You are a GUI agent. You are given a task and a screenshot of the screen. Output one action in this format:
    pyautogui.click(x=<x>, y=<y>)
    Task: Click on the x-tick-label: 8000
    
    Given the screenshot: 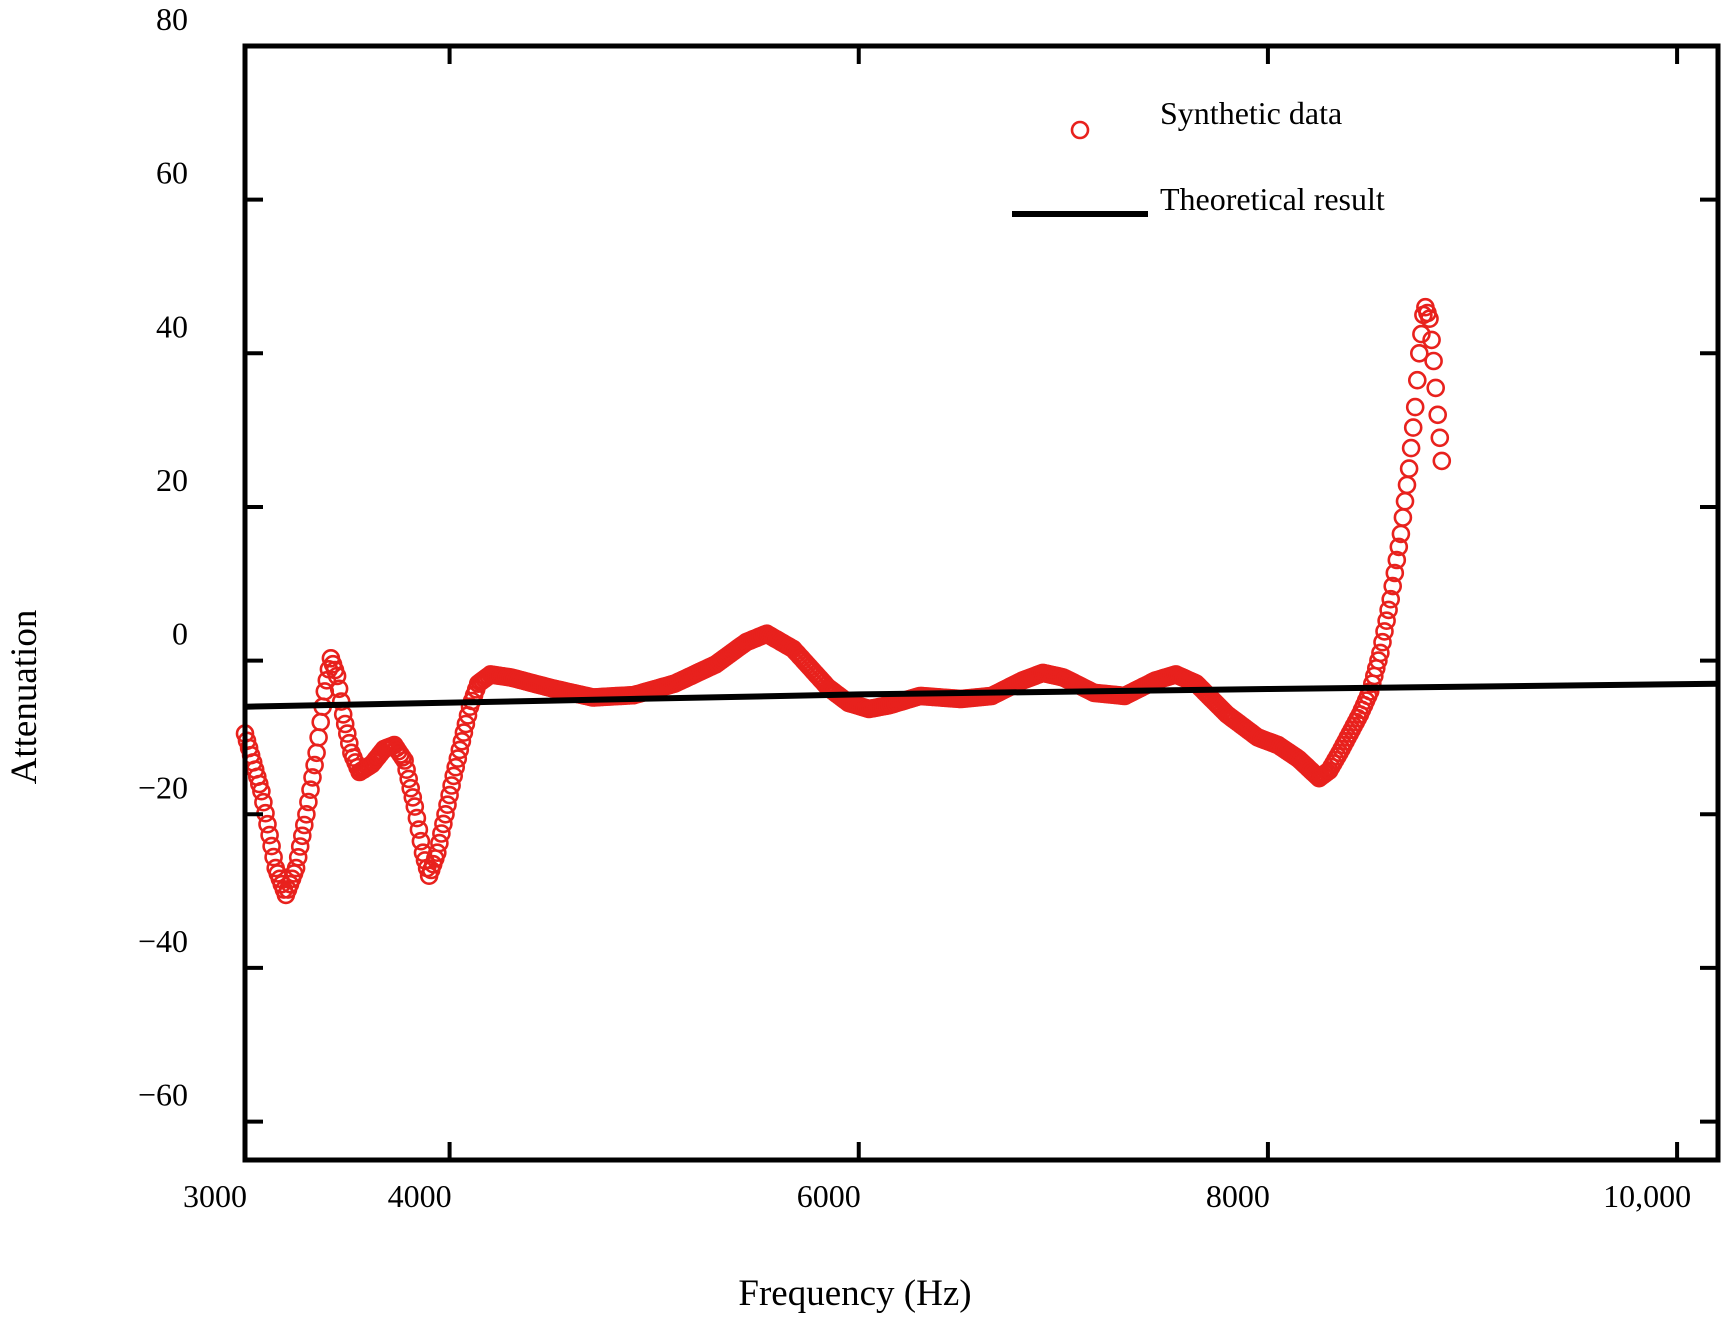 What is the action you would take?
    pyautogui.click(x=1238, y=1196)
    